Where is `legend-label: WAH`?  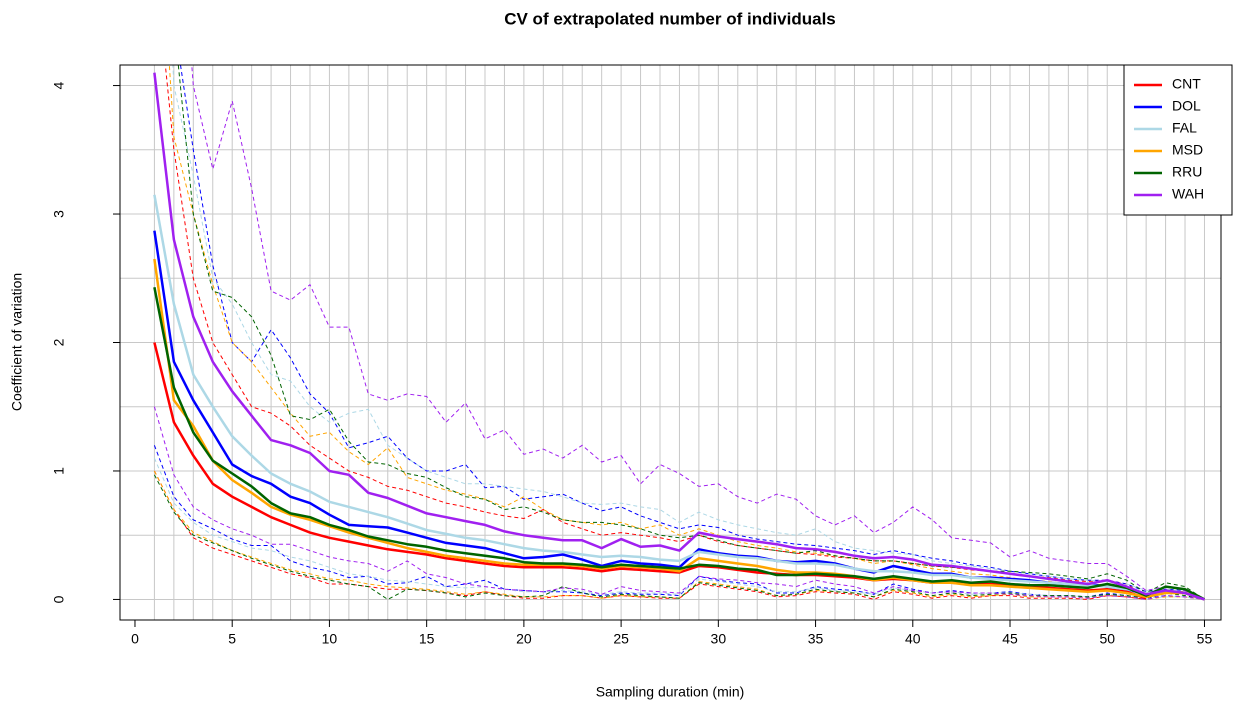 legend-label: WAH is located at coordinates (1188, 194).